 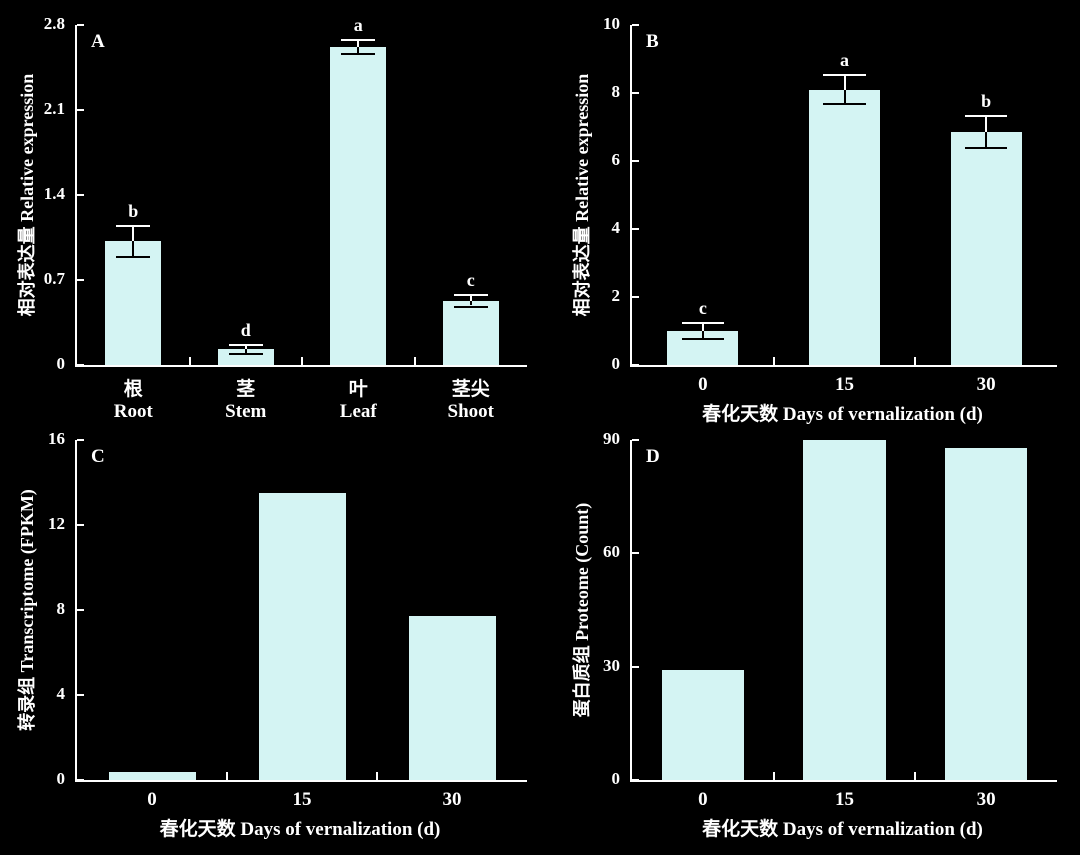 I want to click on y-tick-label: 2.1, so click(x=54, y=108).